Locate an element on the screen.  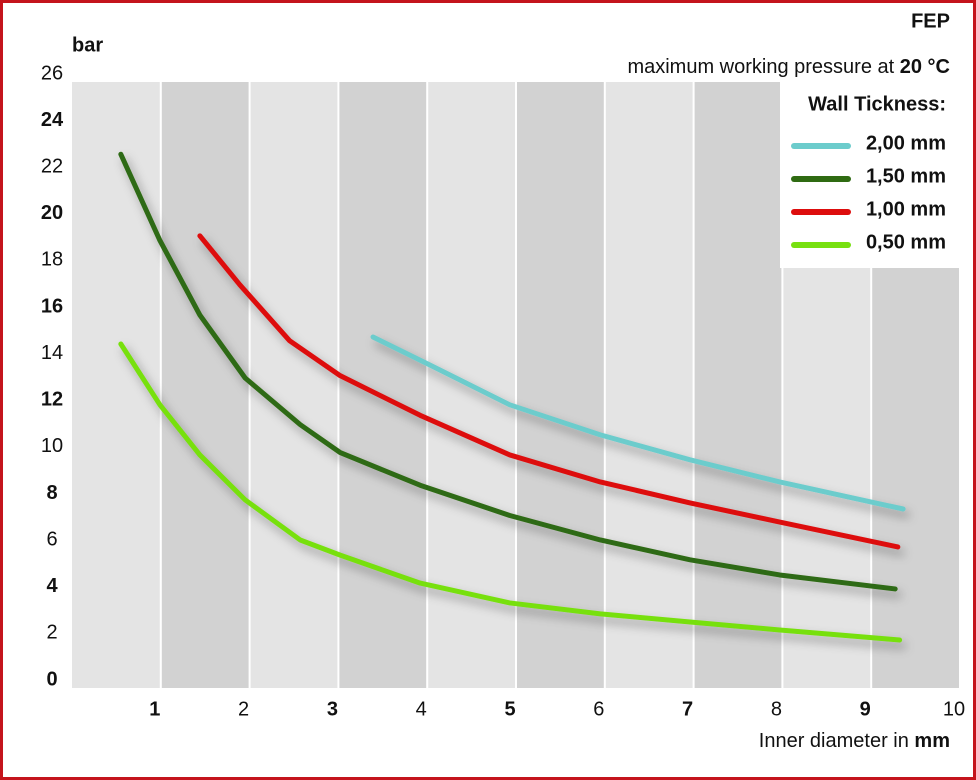
x-tick-label: 6 is located at coordinates (598, 709).